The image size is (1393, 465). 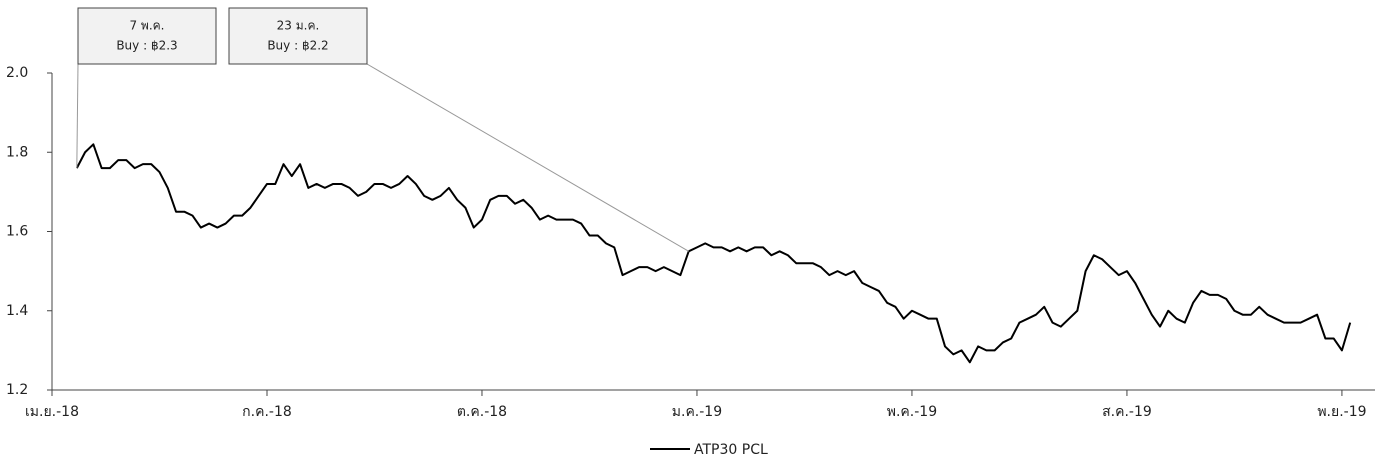 I want to click on x-tick-label: ม.ค.-19, so click(x=697, y=412).